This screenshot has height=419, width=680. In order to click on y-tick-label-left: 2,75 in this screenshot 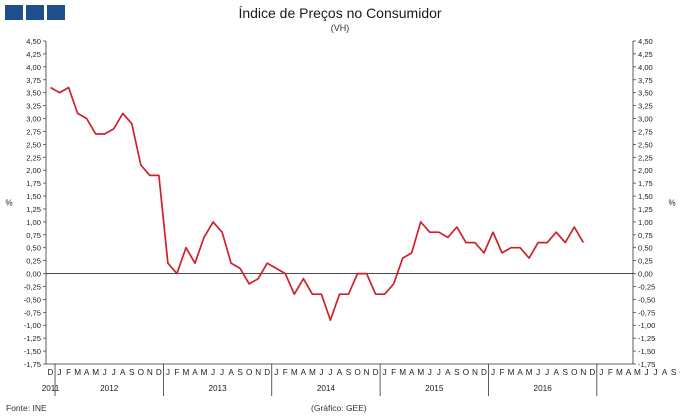, I will do `click(33, 131)`.